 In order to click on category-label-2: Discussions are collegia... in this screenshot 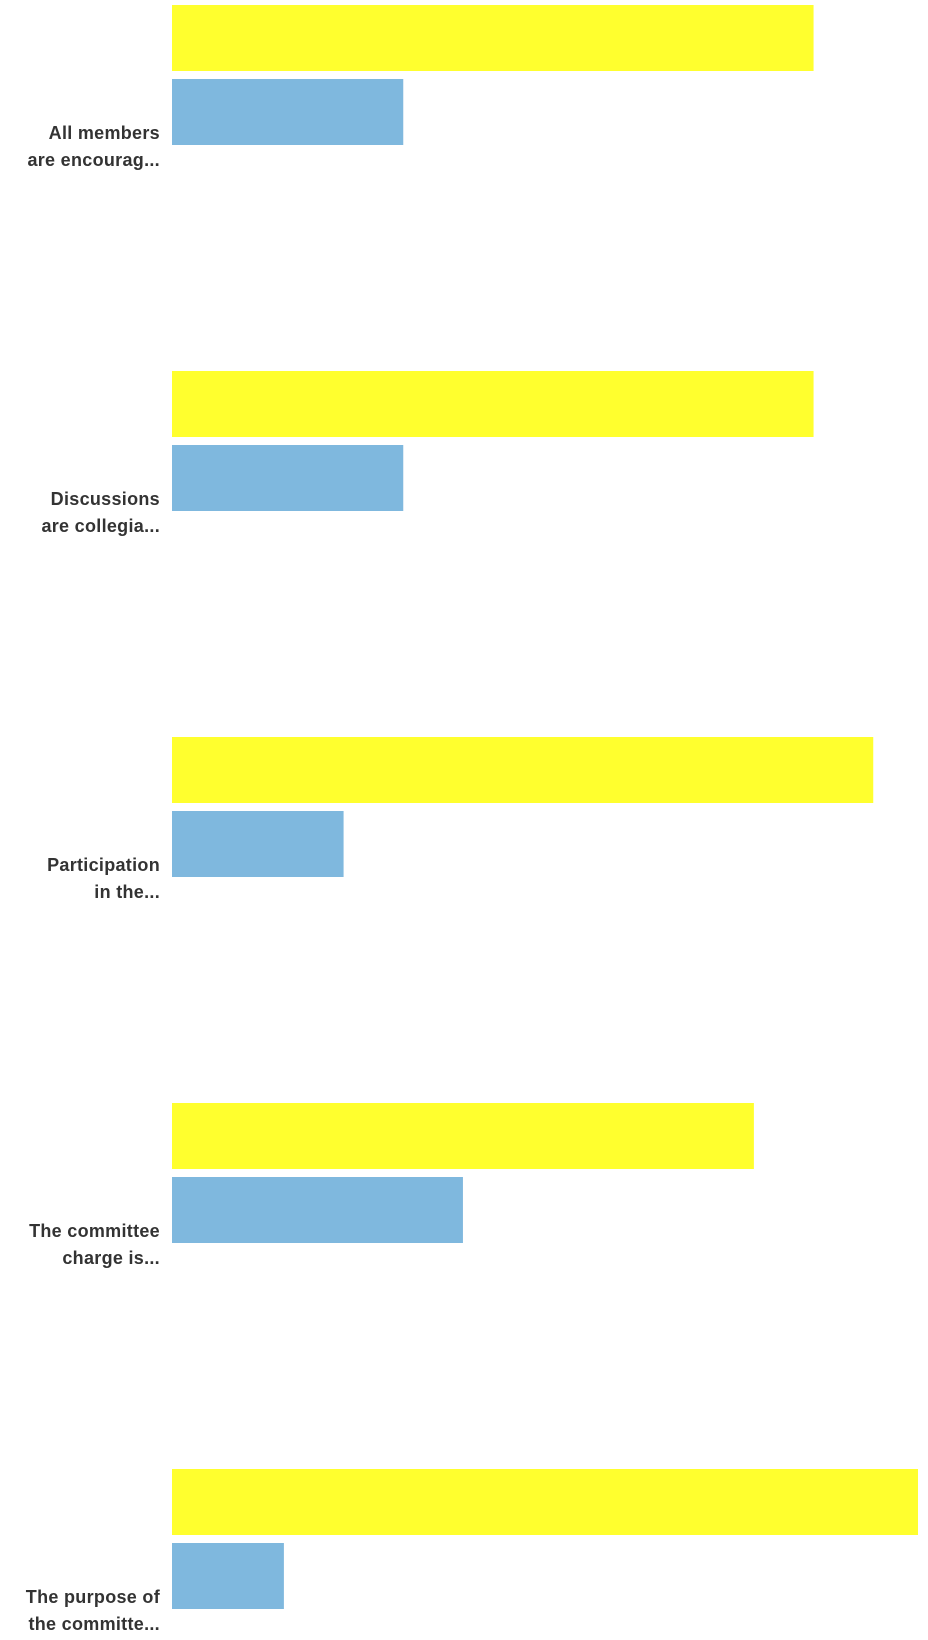, I will do `click(100, 512)`.